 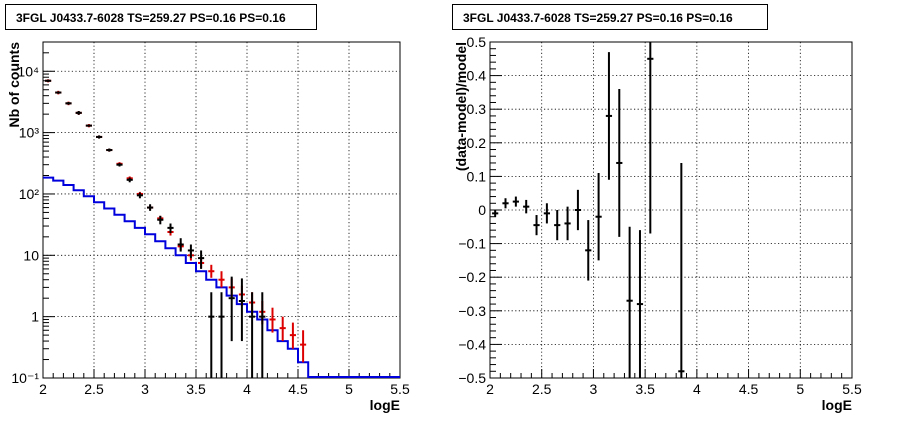 I want to click on y-tick-label: 0.2, so click(x=477, y=143).